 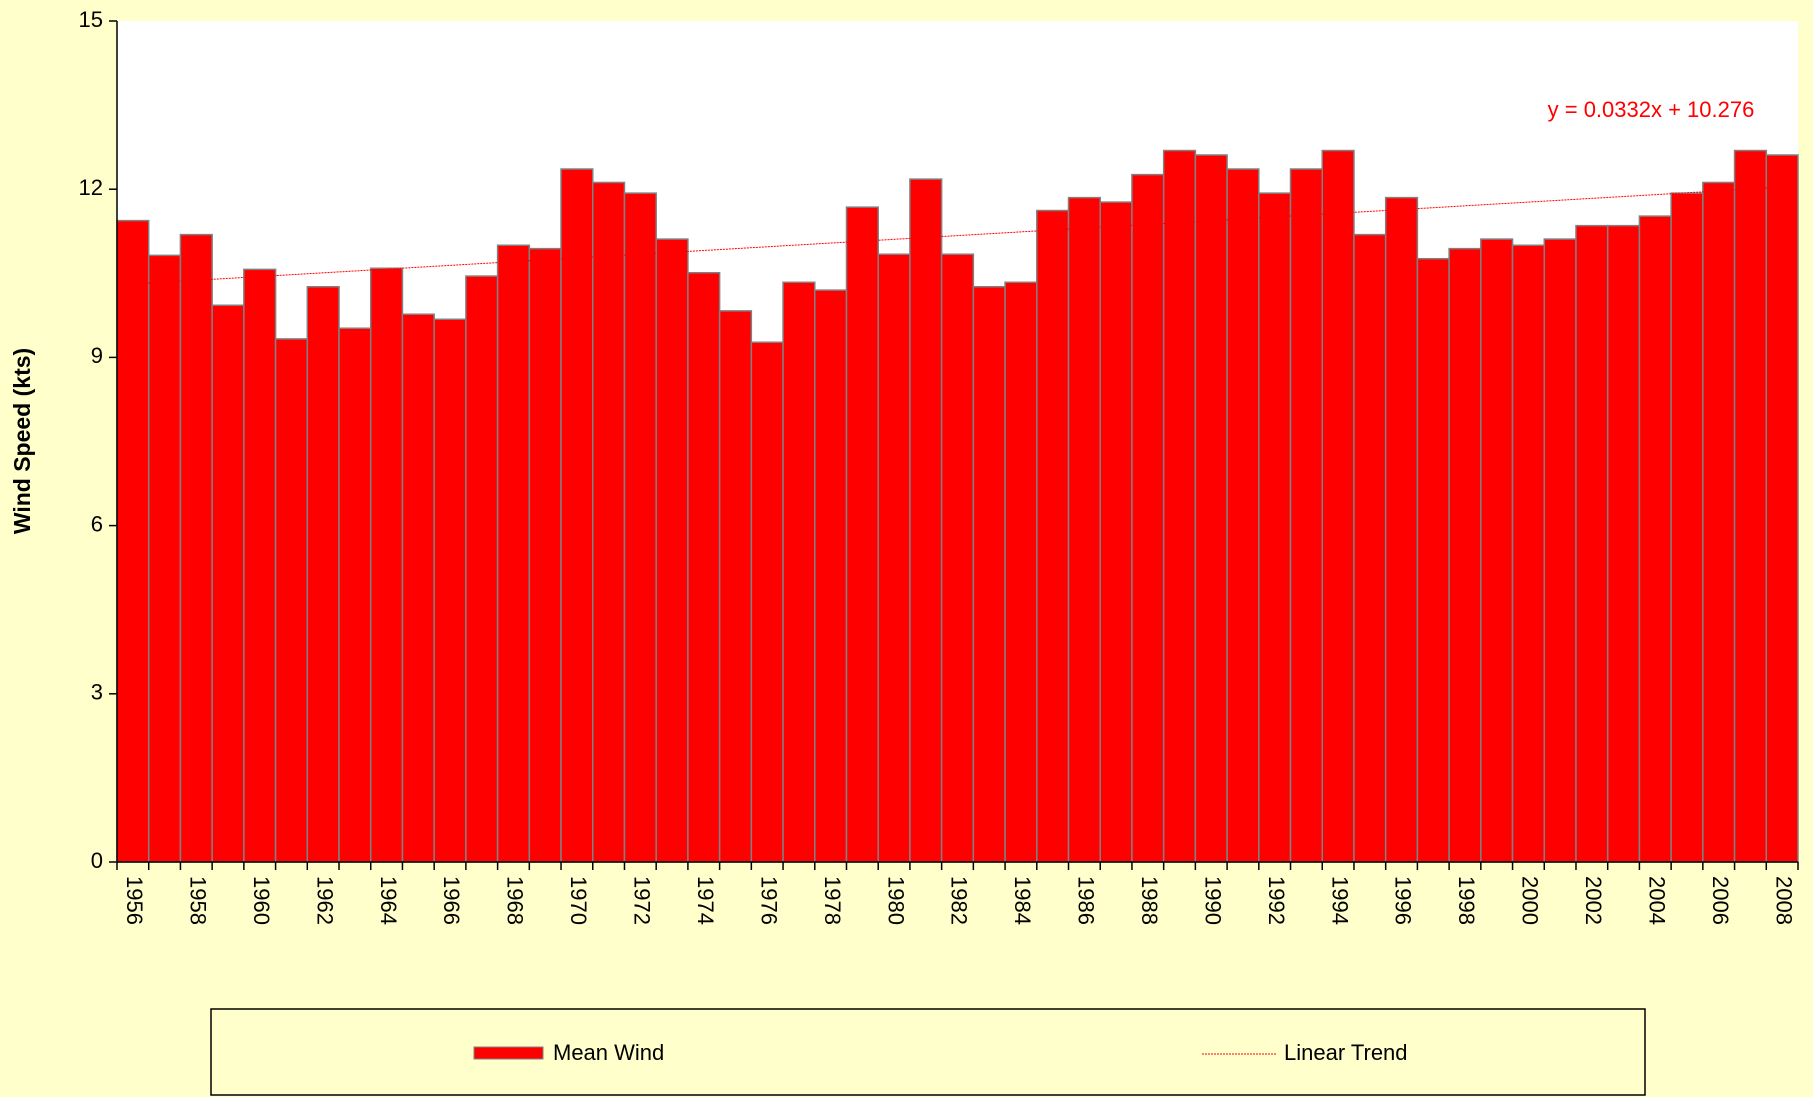 I want to click on x-tick-label: 2002, so click(x=1593, y=900).